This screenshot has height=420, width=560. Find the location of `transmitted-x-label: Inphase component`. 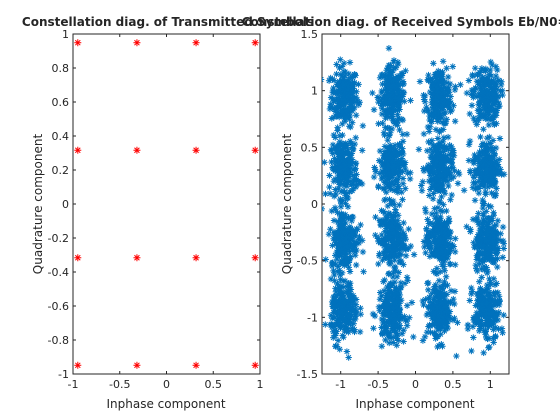

transmitted-x-label: Inphase component is located at coordinates (165, 404).